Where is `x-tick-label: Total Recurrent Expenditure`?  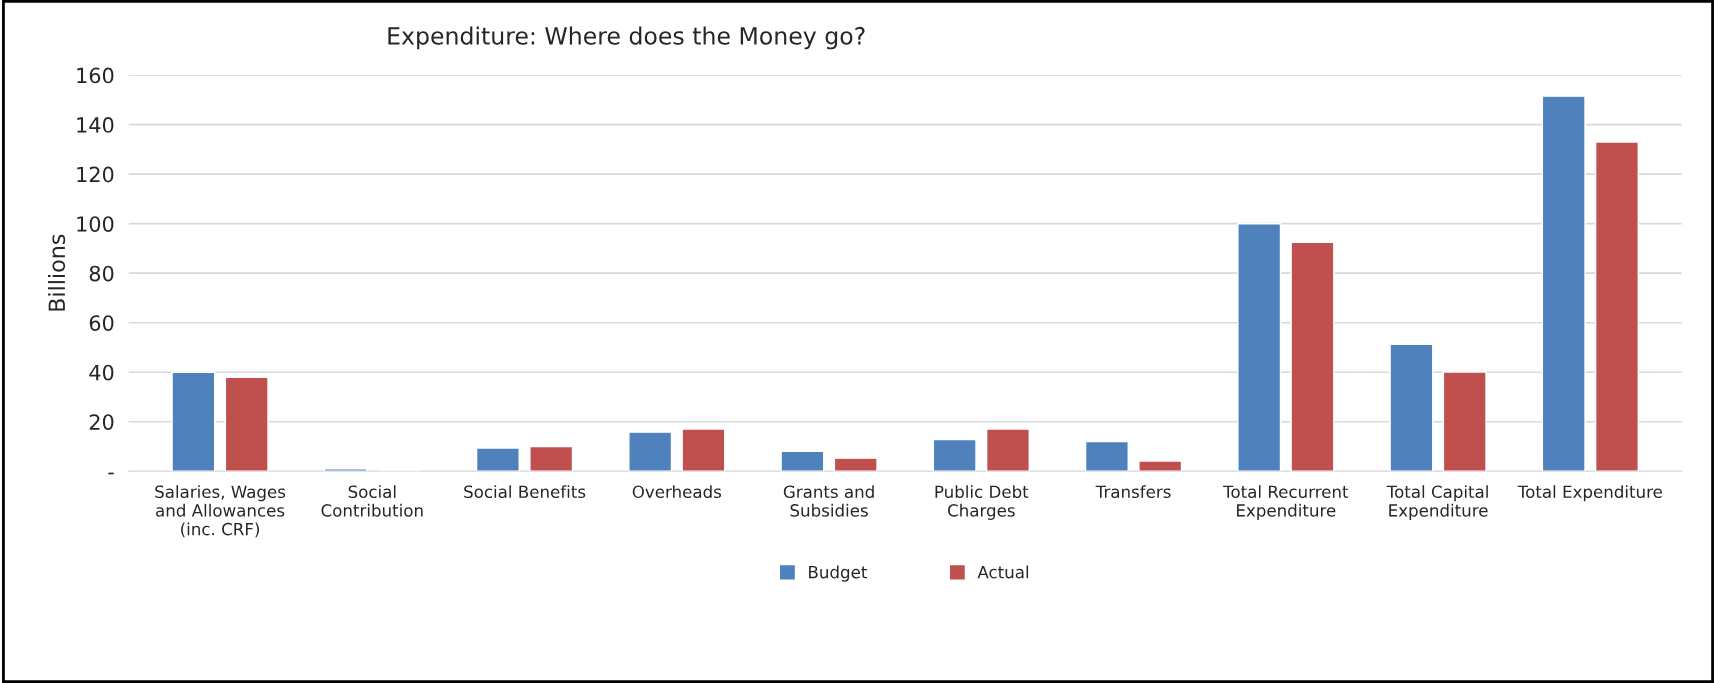 x-tick-label: Total Recurrent Expenditure is located at coordinates (1286, 502).